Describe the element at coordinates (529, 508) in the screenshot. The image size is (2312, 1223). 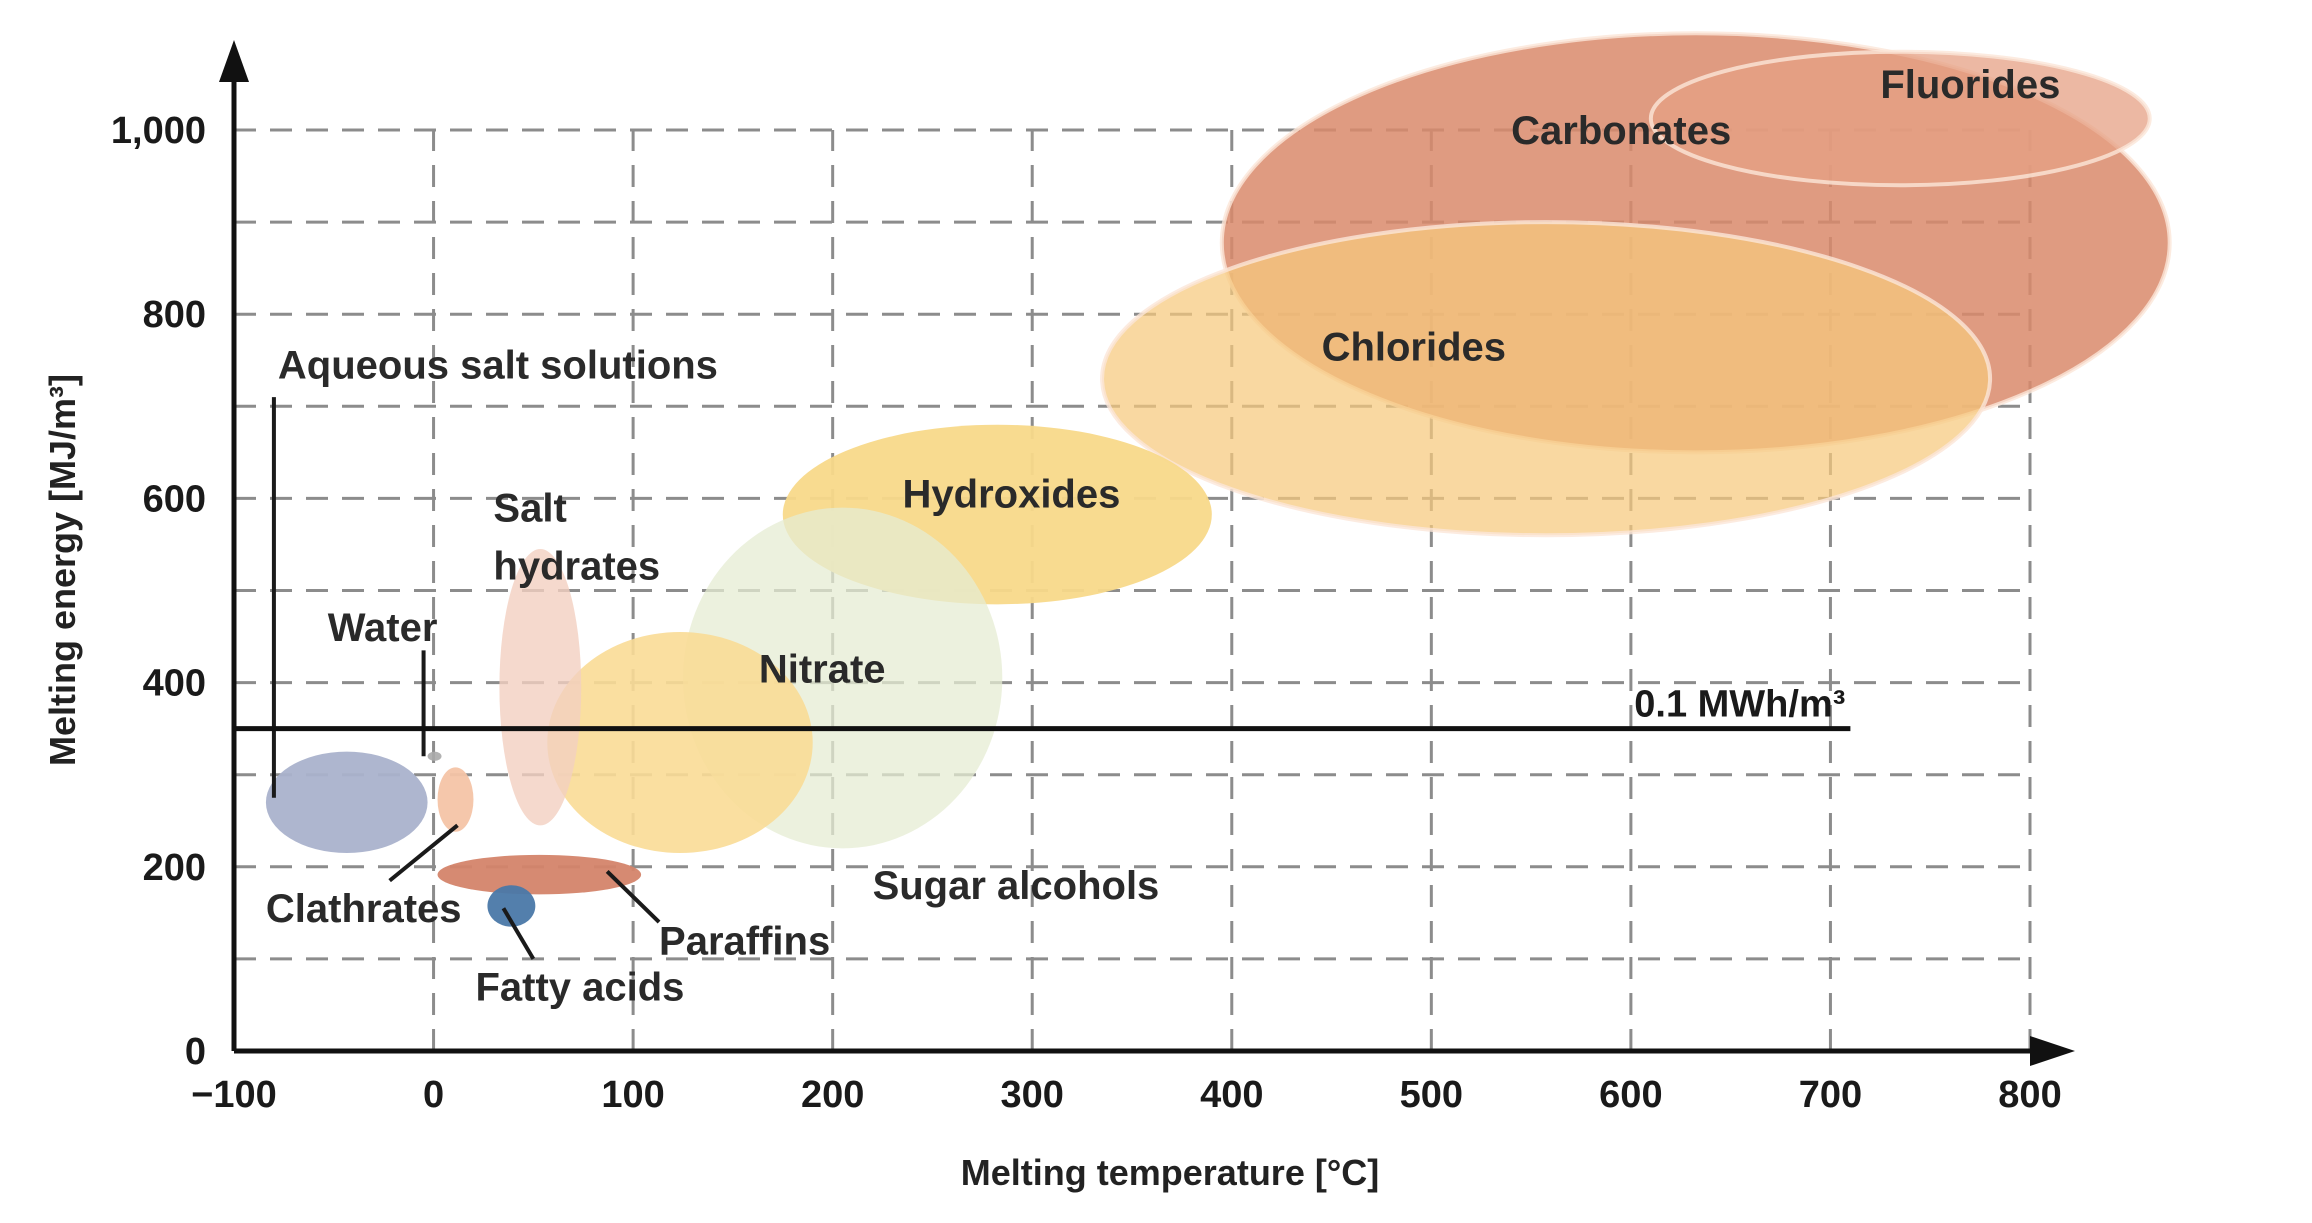
I see `region-label-line: Salt` at that location.